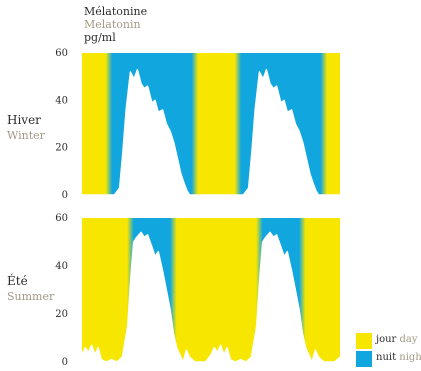 The height and width of the screenshot is (371, 421). What do you see at coordinates (61, 314) in the screenshot?
I see `summer-ytick-label: 20` at bounding box center [61, 314].